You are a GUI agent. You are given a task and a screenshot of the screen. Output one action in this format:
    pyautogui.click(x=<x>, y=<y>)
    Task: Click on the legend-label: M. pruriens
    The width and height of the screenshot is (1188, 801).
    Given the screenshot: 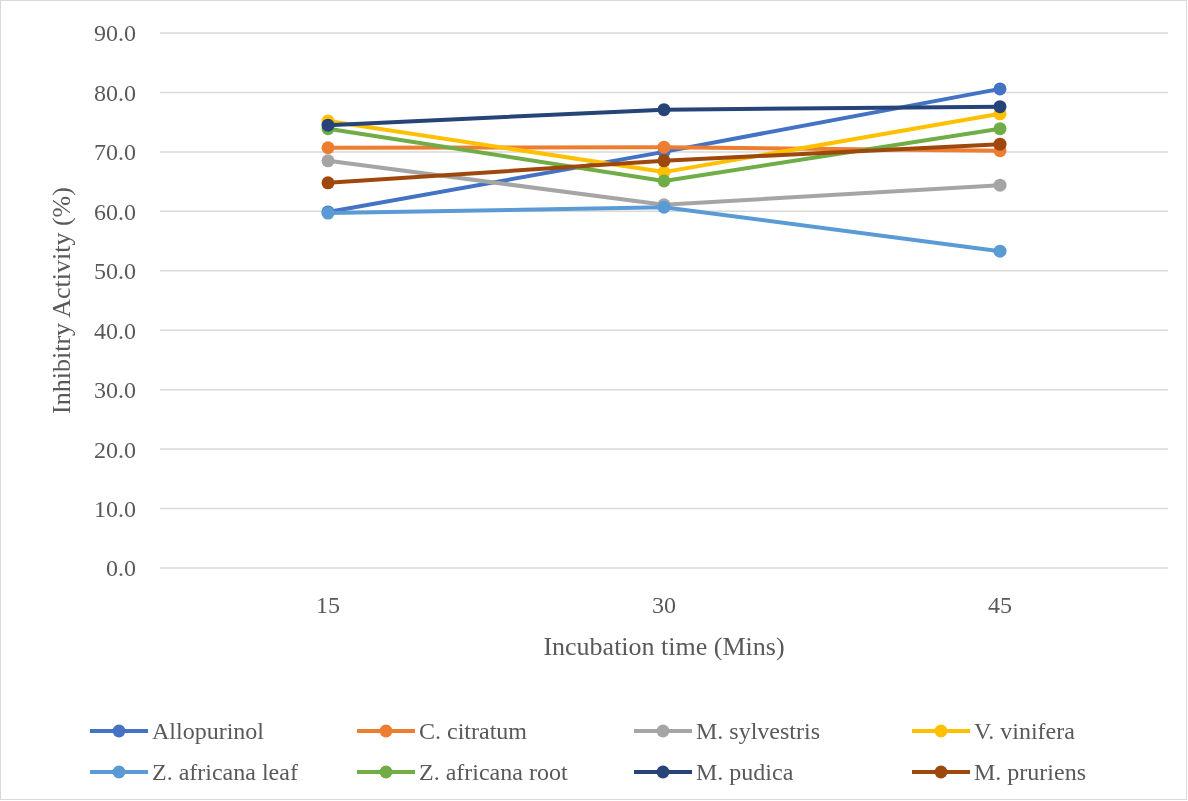 What is the action you would take?
    pyautogui.click(x=1030, y=772)
    